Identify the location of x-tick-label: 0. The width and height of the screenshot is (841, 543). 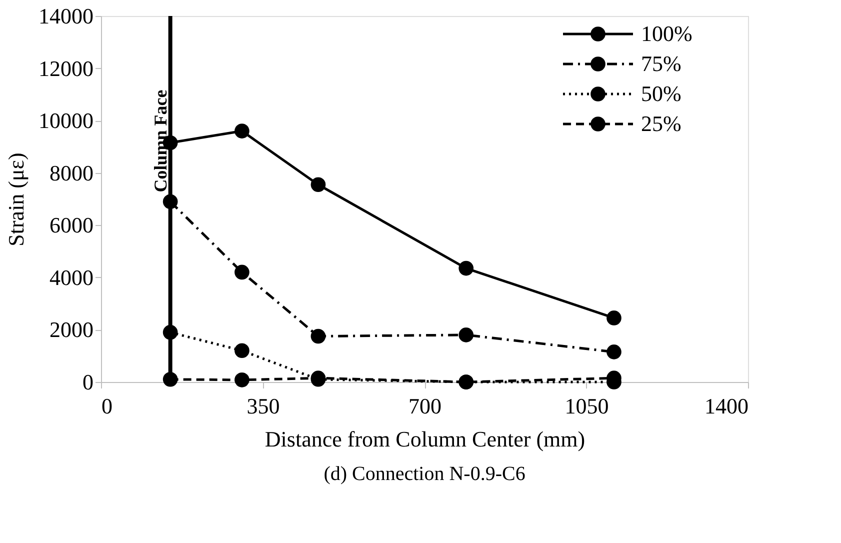
(107, 406).